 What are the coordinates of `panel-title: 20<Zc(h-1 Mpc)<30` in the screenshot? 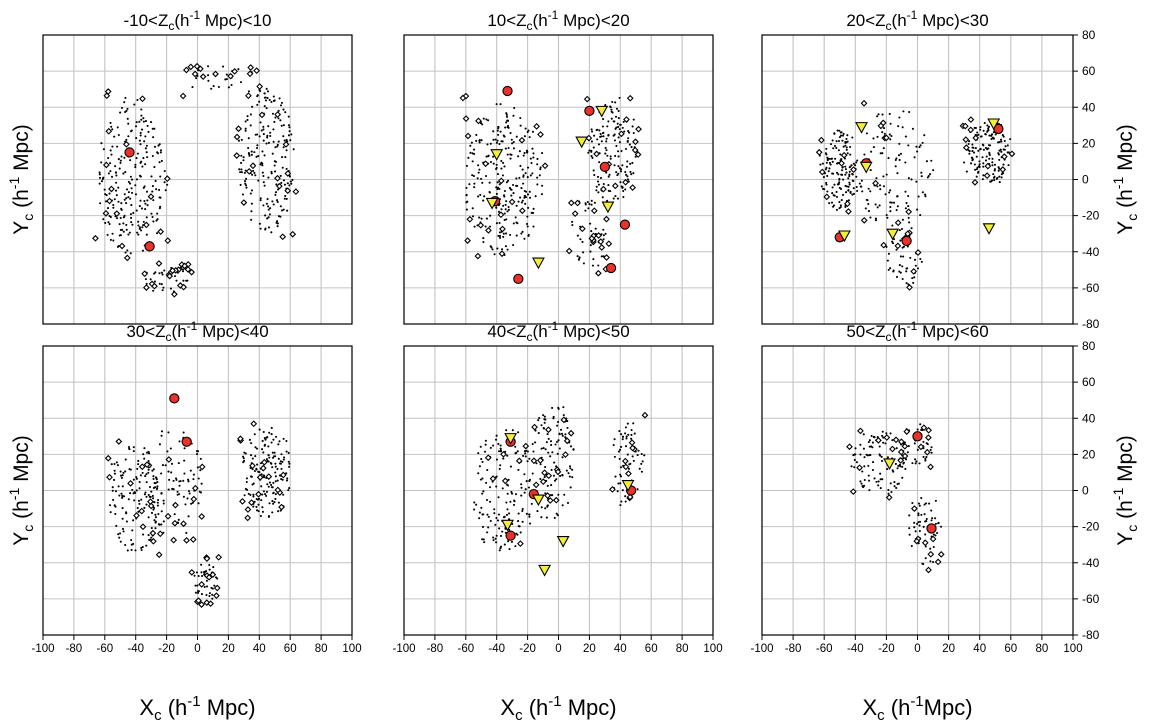 It's located at (917, 20).